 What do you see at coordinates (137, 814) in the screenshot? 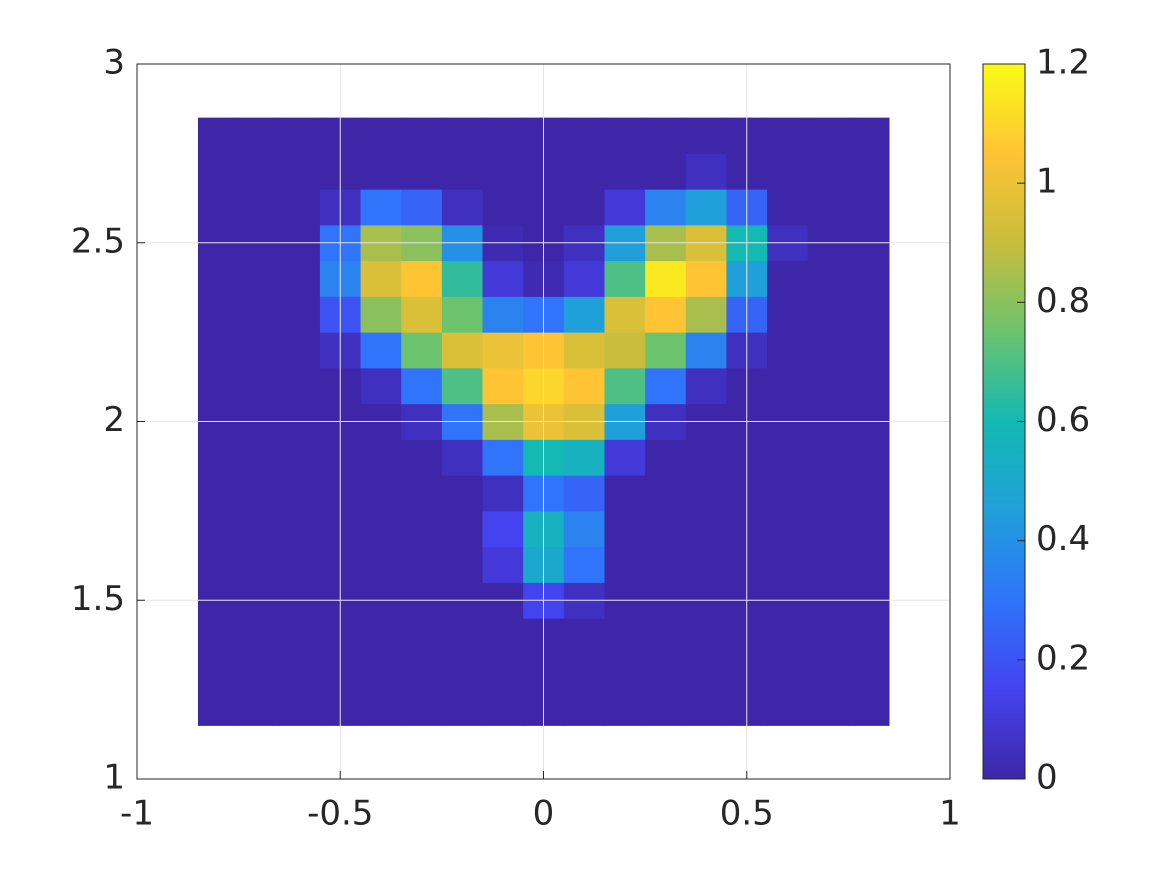
I see `x-tick-label: -1` at bounding box center [137, 814].